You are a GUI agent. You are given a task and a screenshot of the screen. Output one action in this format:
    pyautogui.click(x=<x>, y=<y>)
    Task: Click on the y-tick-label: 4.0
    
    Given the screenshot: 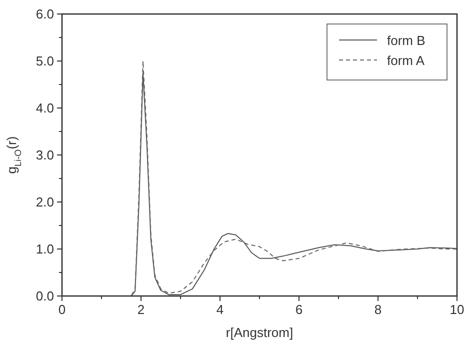 What is the action you would take?
    pyautogui.click(x=45, y=108)
    